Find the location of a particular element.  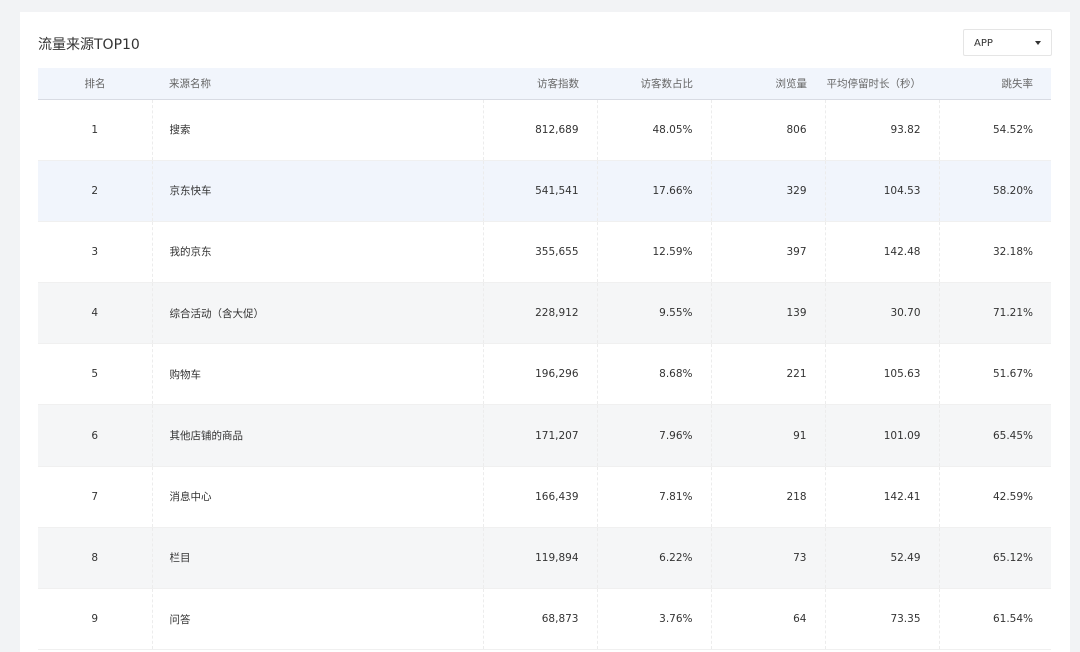

cell-visitor-index: 541,541 is located at coordinates (539, 191).